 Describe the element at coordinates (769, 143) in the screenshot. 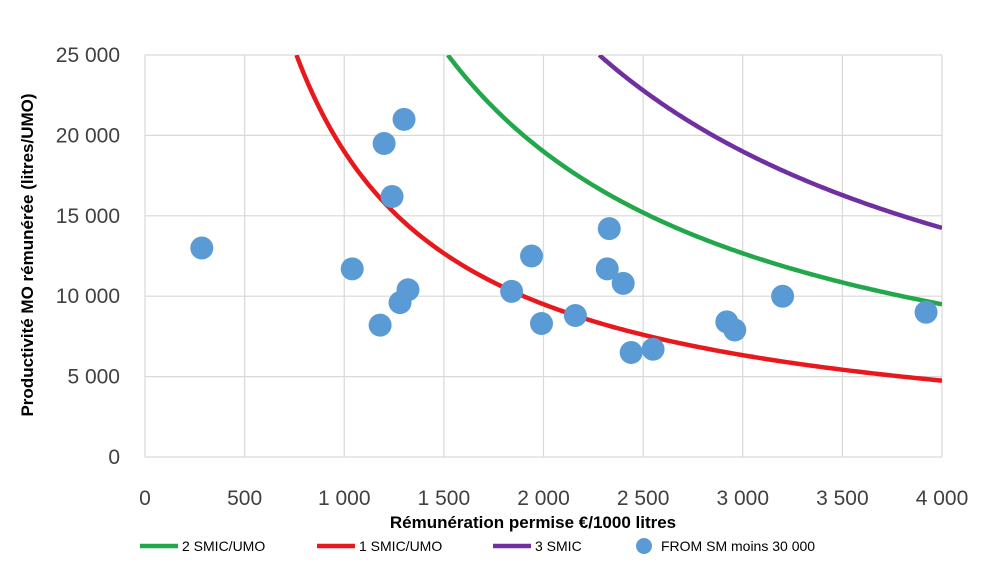

I see `curve-3-smic` at that location.